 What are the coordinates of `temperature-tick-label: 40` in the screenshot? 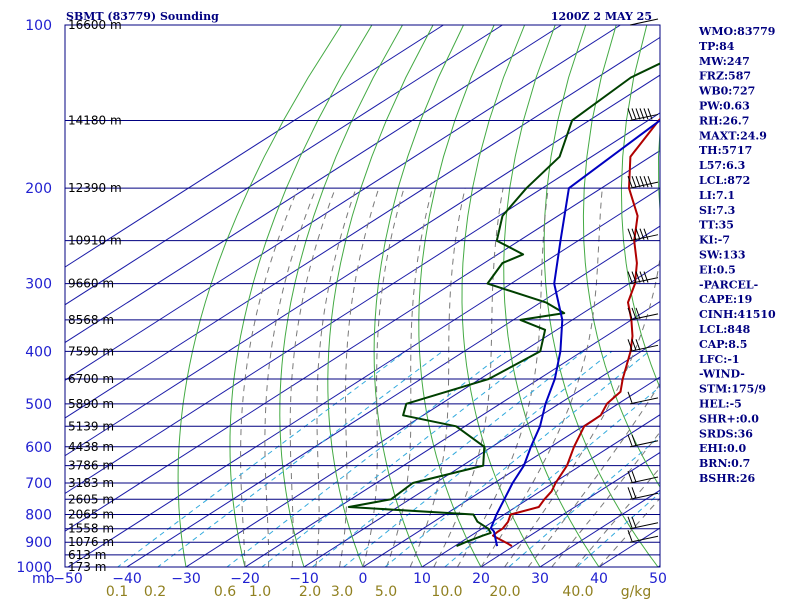 It's located at (599, 579).